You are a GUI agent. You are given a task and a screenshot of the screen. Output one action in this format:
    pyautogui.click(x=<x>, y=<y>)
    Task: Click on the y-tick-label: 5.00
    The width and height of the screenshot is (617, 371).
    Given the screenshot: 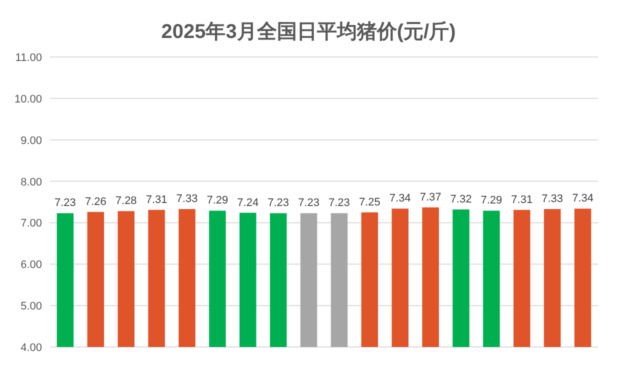 What is the action you would take?
    pyautogui.click(x=31, y=306)
    